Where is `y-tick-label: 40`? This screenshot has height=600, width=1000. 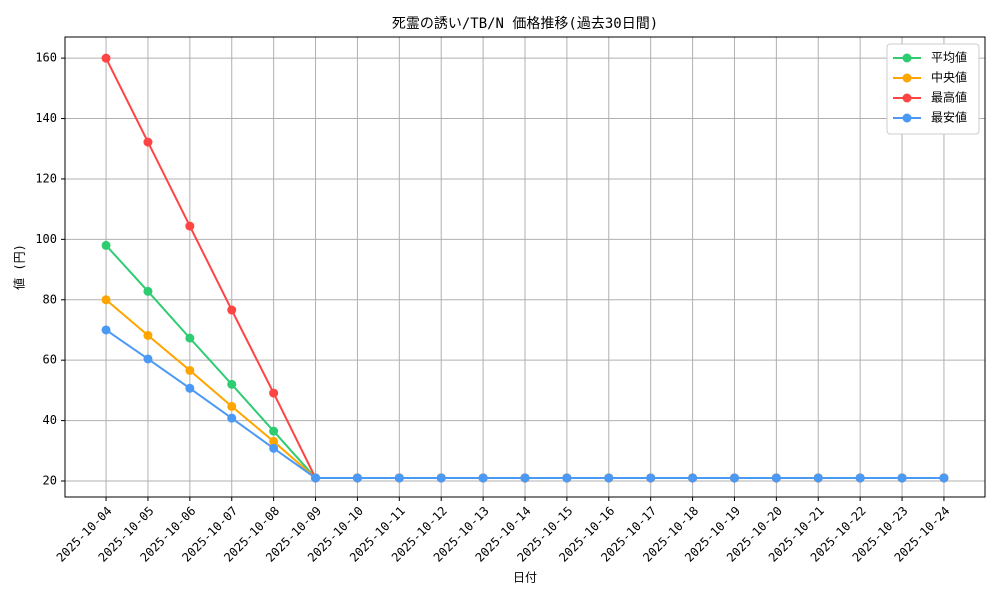
y-tick-label: 40 is located at coordinates (50, 420).